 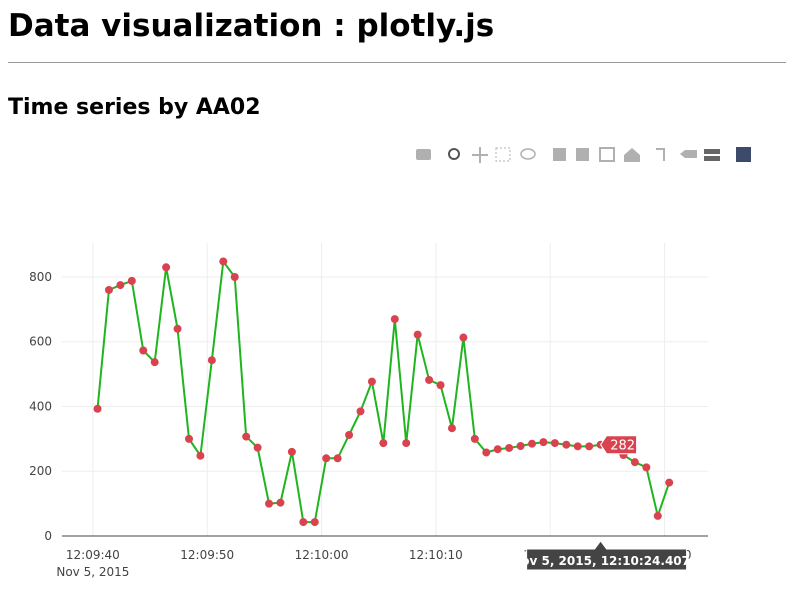 What do you see at coordinates (622, 446) in the screenshot?
I see `hover-value: 282` at bounding box center [622, 446].